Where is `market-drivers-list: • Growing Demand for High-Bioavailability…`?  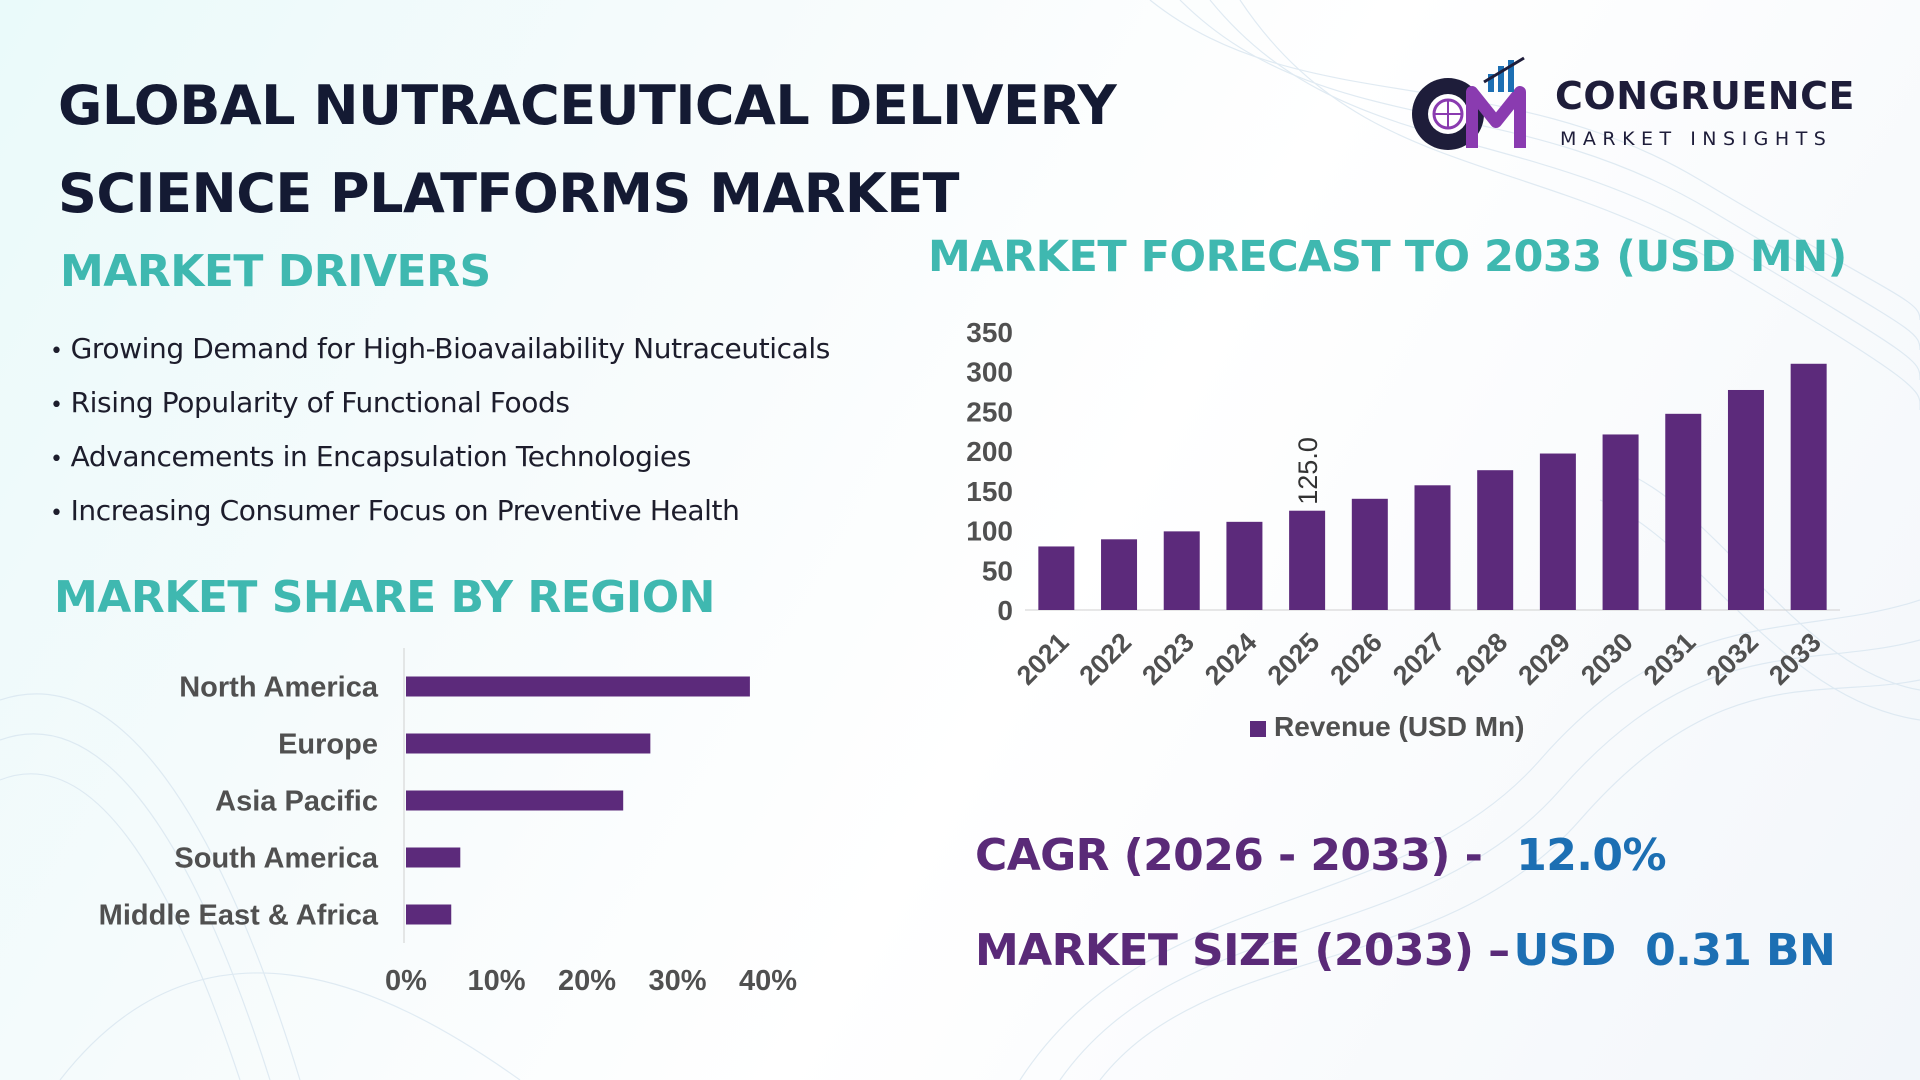 market-drivers-list: • Growing Demand for High-Bioavailability… is located at coordinates (440, 430).